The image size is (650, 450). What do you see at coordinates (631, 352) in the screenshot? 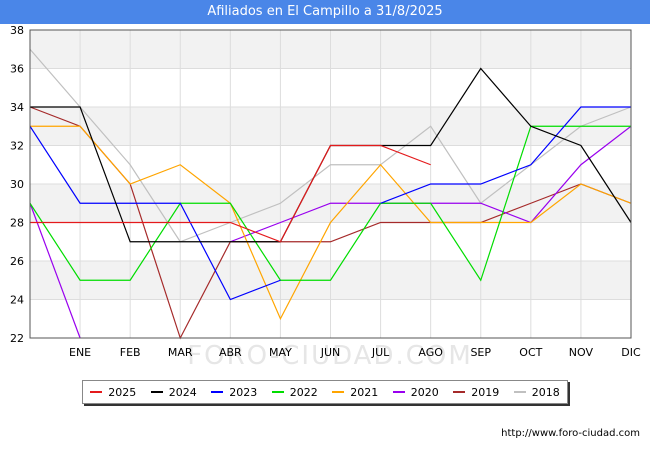
I see `x-tick-label: DIC` at bounding box center [631, 352].